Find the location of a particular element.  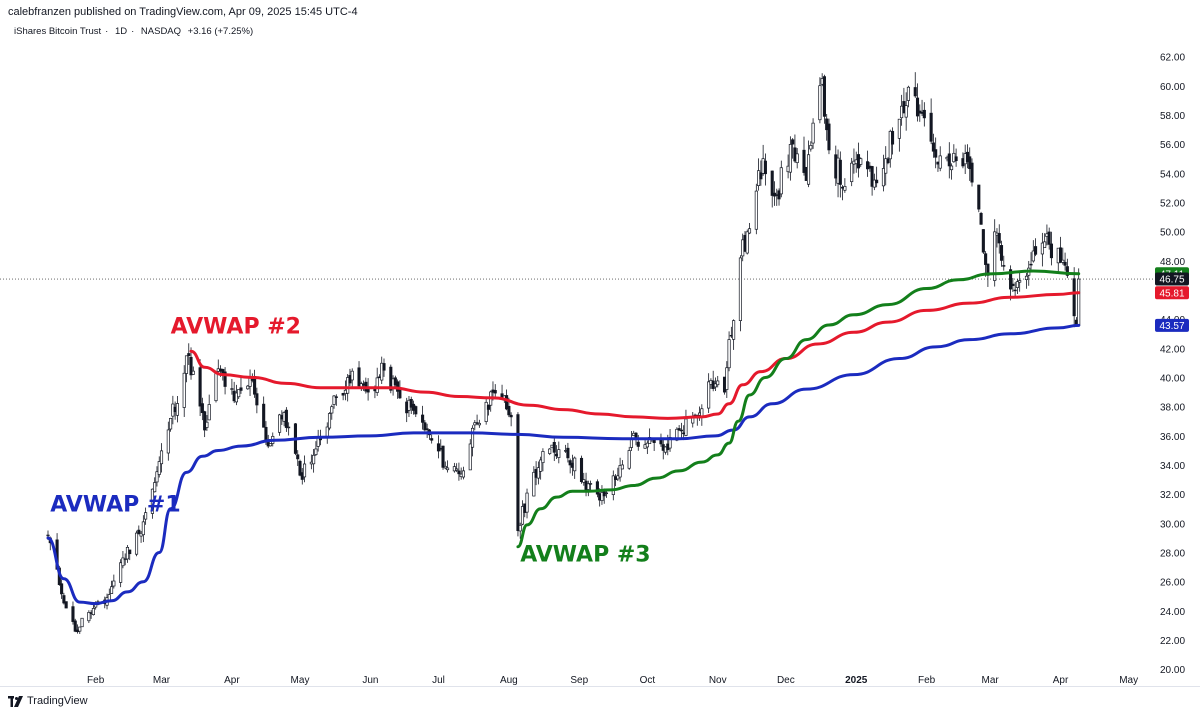

tradingview-brand: TradingView is located at coordinates (57, 701).